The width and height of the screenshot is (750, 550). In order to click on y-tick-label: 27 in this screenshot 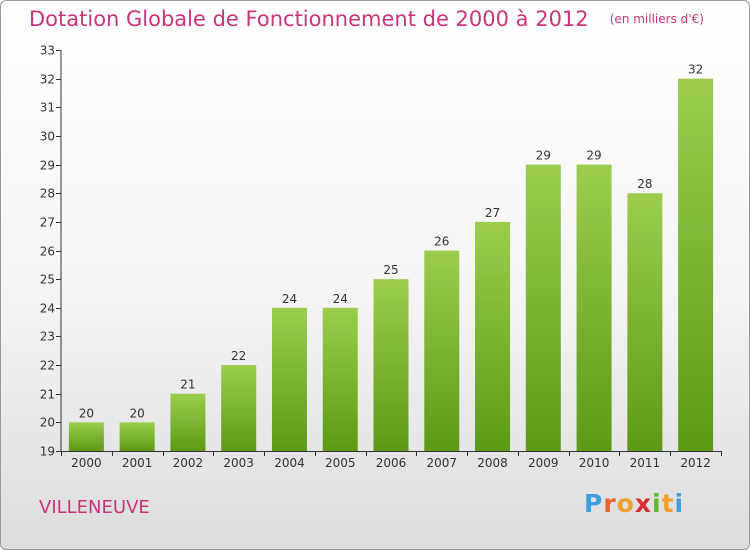, I will do `click(47, 223)`.